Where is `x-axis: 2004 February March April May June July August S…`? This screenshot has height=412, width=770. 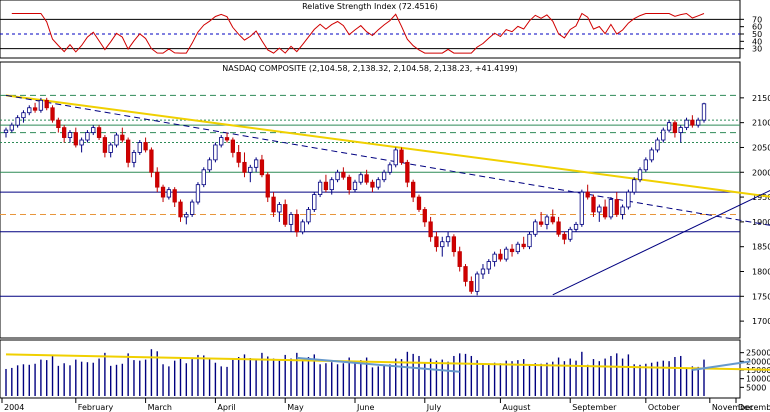 x-axis: 2004 February March April May June July August S… is located at coordinates (385, 405).